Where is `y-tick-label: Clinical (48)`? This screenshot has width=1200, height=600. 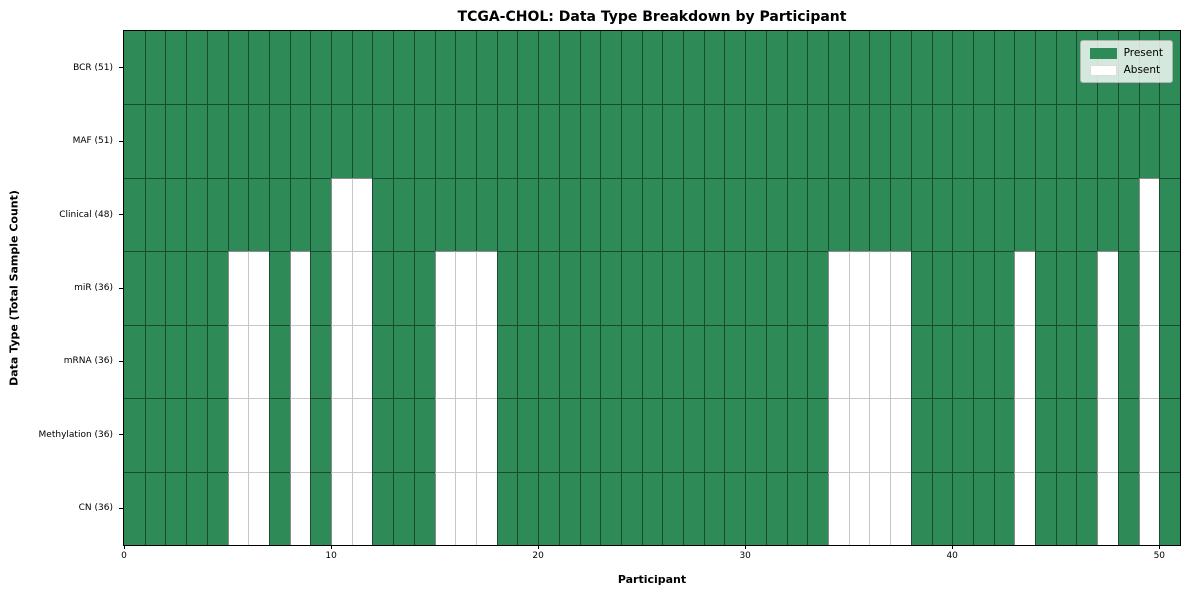 y-tick-label: Clinical (48) is located at coordinates (86, 214).